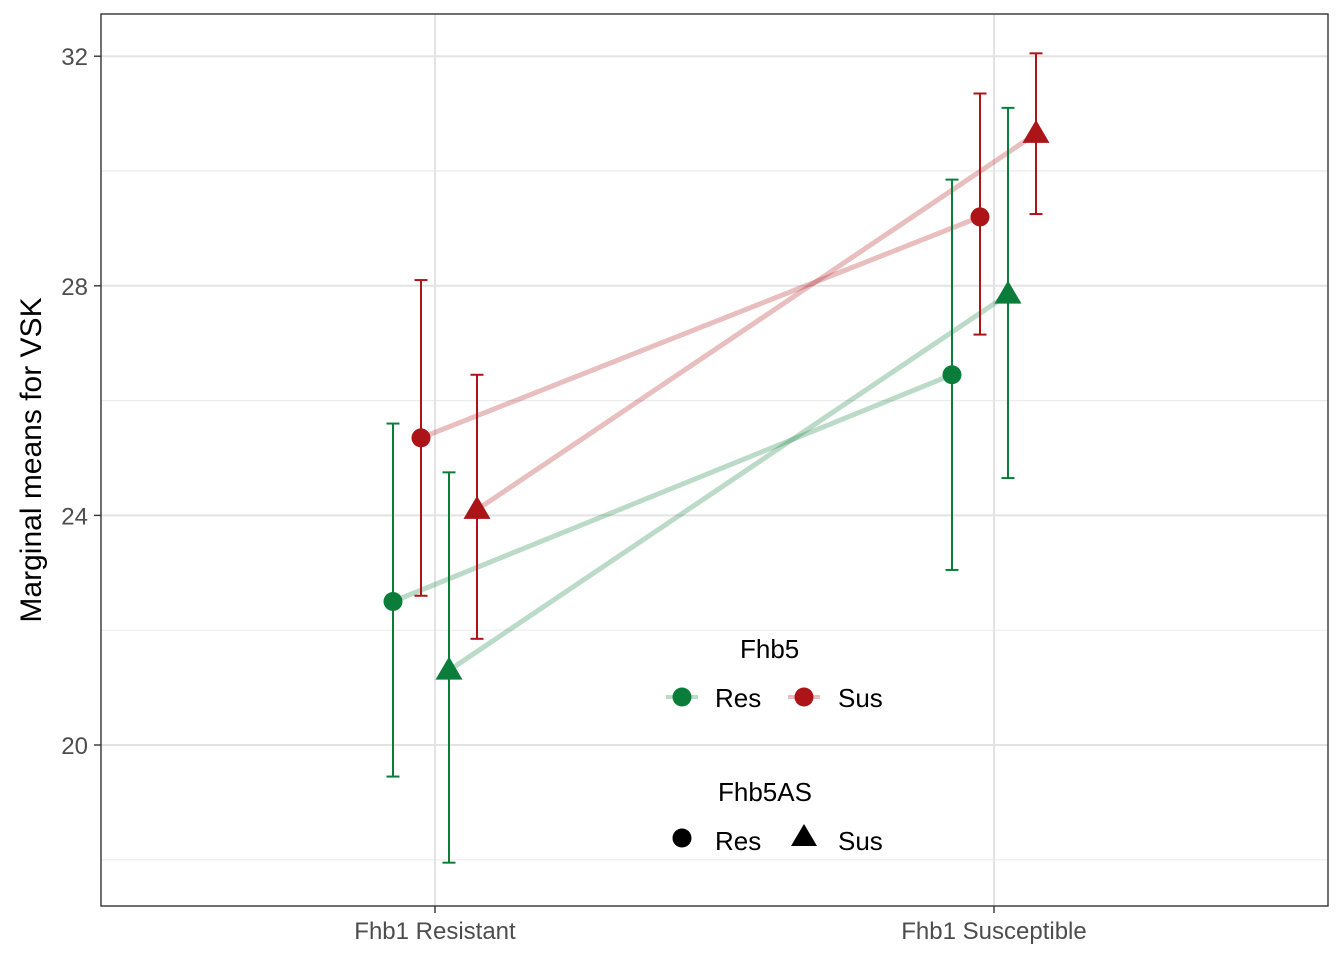 The width and height of the screenshot is (1344, 960). What do you see at coordinates (74, 516) in the screenshot?
I see `y-tick-label-24: 24` at bounding box center [74, 516].